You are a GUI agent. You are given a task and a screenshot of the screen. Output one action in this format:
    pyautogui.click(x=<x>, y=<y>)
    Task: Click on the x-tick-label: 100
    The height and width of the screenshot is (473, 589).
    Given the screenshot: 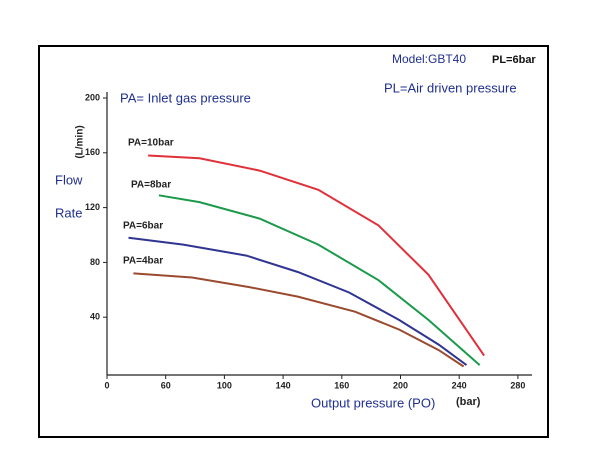 What is the action you would take?
    pyautogui.click(x=224, y=385)
    